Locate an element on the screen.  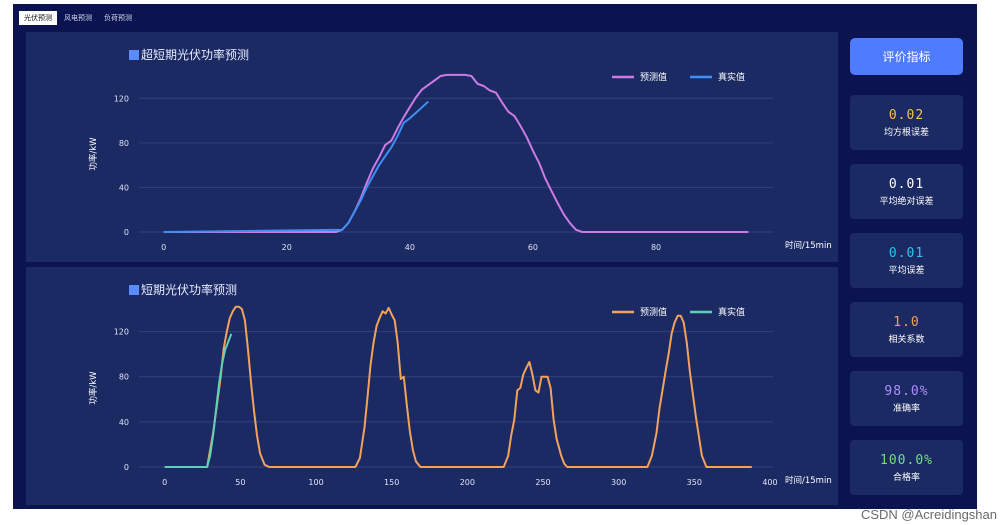
metric-card-pass-rate: 100.0% 合格率 is located at coordinates (906, 467).